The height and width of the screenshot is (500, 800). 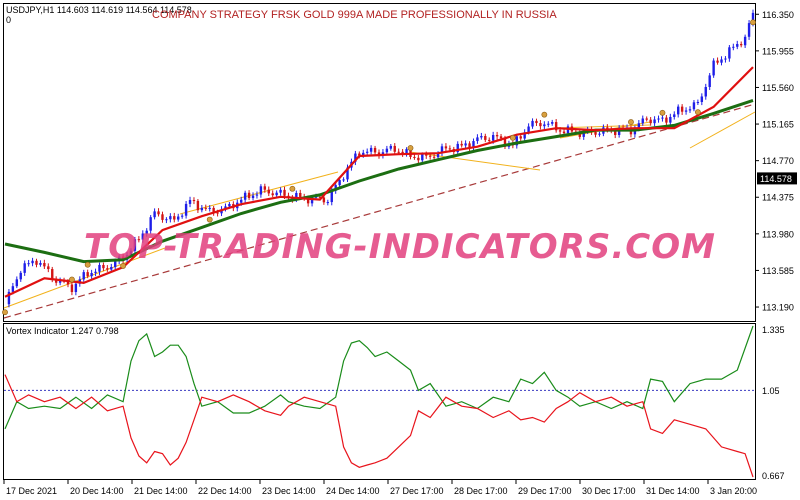 What do you see at coordinates (289, 491) in the screenshot?
I see `time-tick-label: 23 Dec 14:00` at bounding box center [289, 491].